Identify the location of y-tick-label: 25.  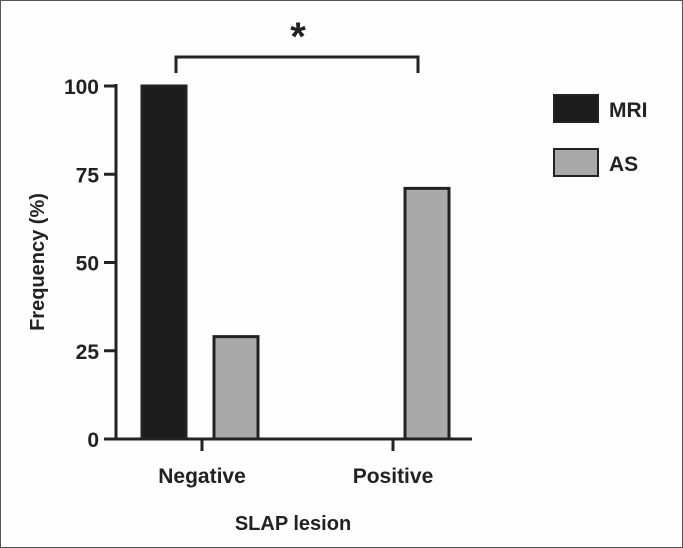
(88, 352).